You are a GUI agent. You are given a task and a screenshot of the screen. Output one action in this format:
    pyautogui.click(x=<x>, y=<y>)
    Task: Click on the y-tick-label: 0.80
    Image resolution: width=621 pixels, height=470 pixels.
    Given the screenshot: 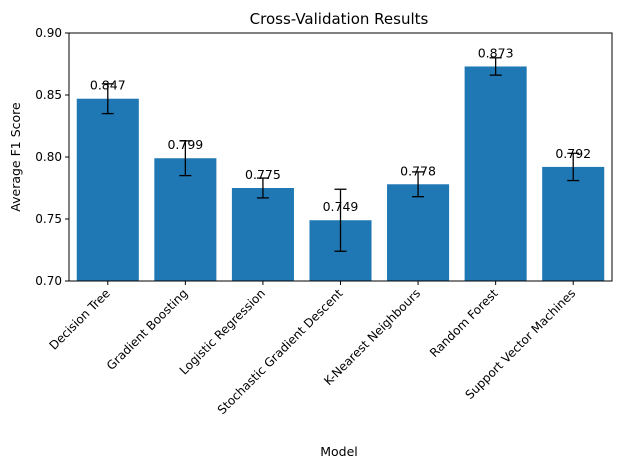 What is the action you would take?
    pyautogui.click(x=48, y=157)
    